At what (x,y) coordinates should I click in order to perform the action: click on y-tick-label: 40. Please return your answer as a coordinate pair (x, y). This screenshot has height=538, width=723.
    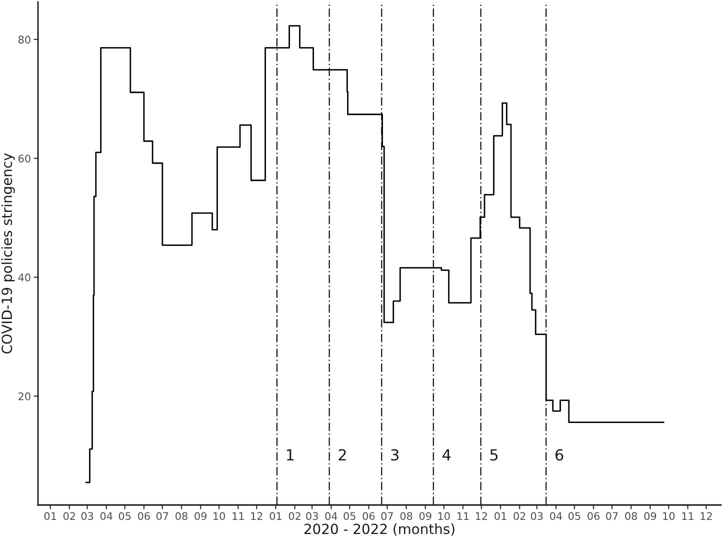
    Looking at the image, I should click on (24, 278).